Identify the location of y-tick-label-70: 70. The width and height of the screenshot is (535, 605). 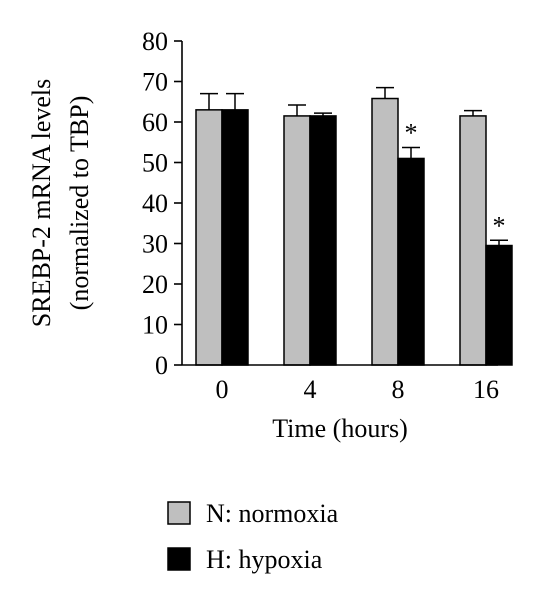
(155, 82).